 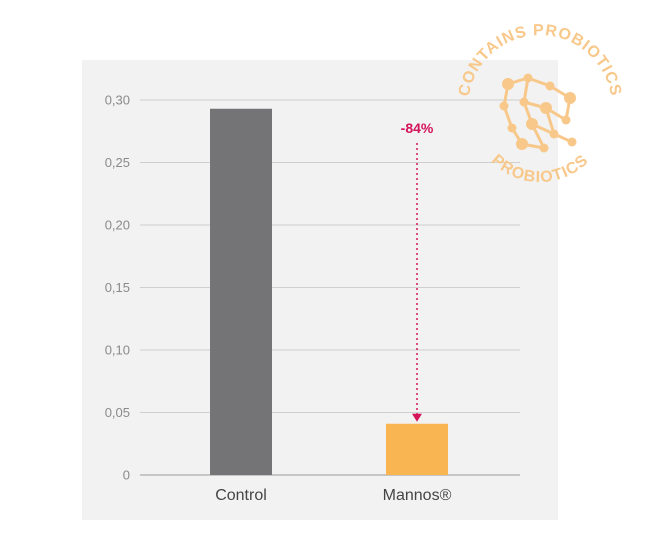 What do you see at coordinates (538, 113) in the screenshot?
I see `molecule-icon` at bounding box center [538, 113].